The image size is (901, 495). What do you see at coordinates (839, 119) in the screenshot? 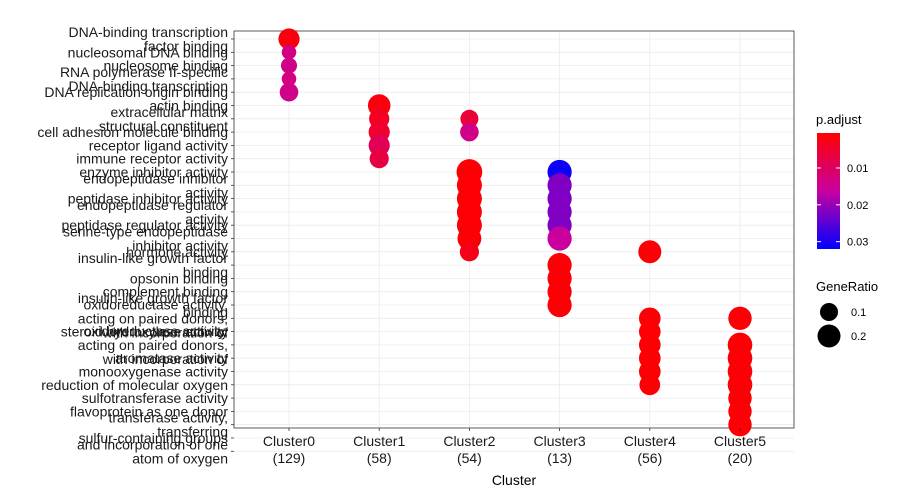
I see `color-legend-title: p.adjust` at bounding box center [839, 119].